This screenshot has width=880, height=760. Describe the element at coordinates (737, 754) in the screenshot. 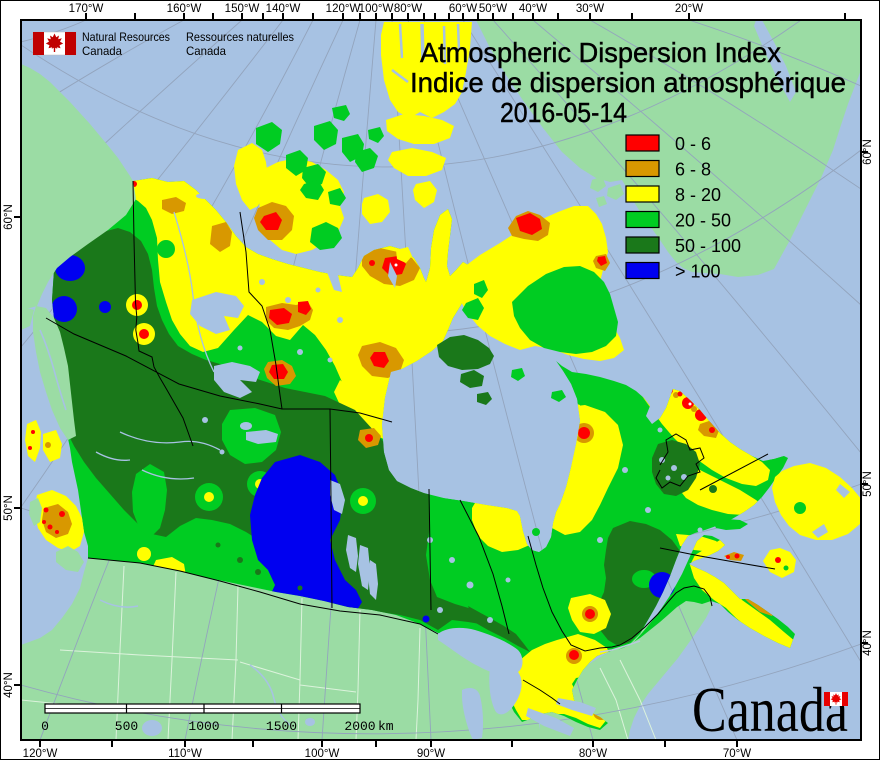

I see `svg-text: 70°W` at that location.